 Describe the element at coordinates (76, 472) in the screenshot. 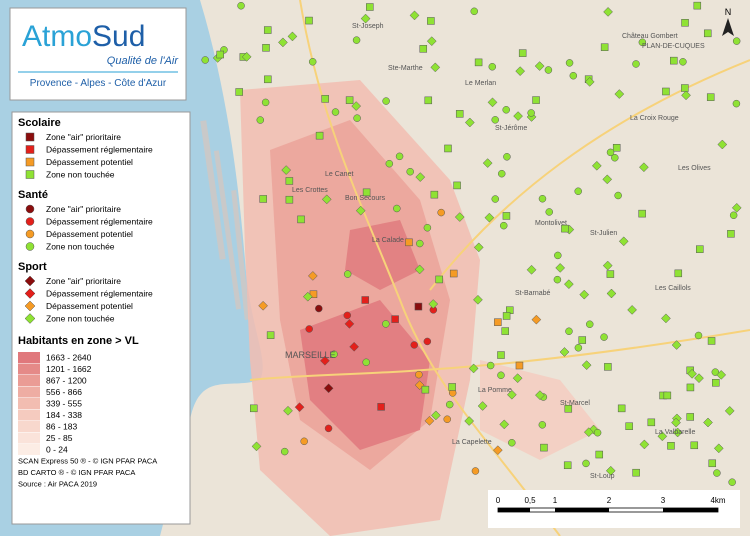

I see `credit-text: BD CARTO ® - © IGN PFAR PACA` at that location.